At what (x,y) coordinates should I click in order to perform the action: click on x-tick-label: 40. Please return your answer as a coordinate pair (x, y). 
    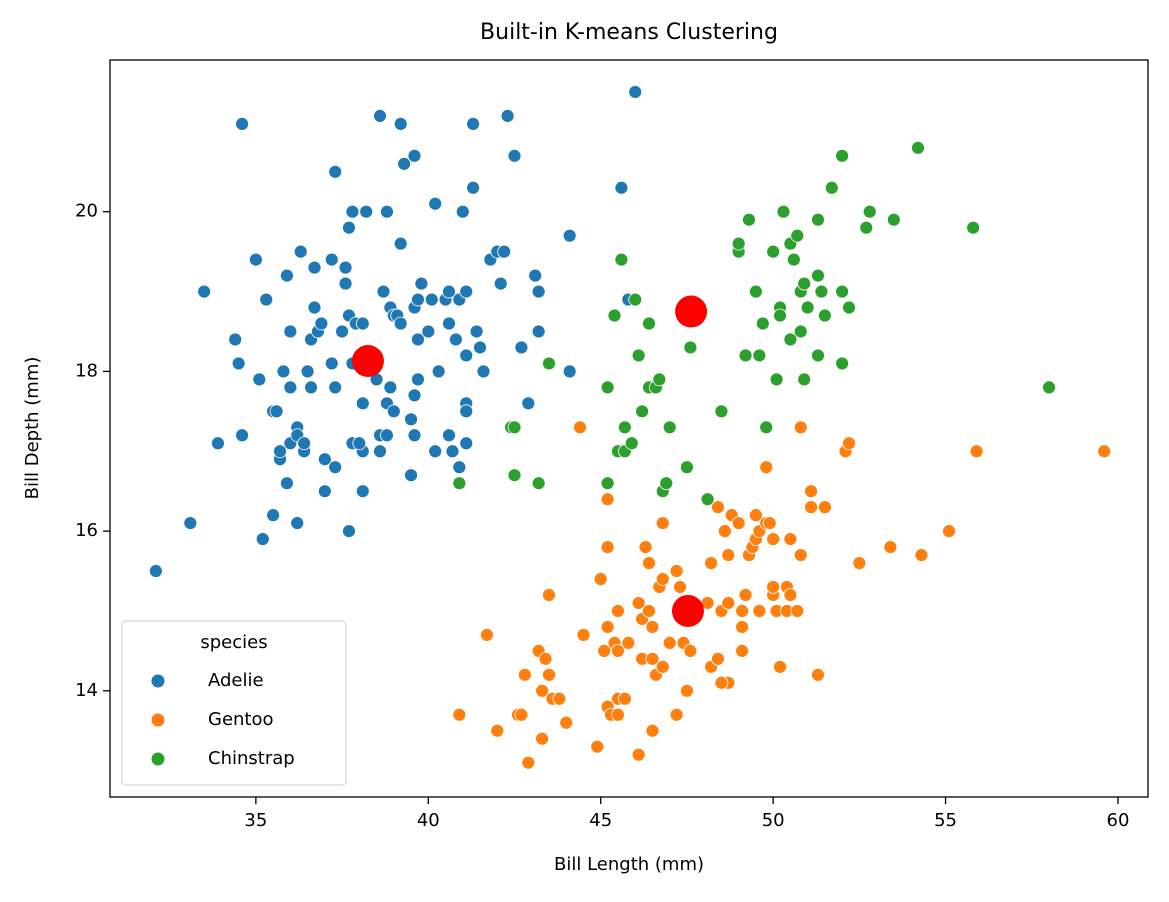
    Looking at the image, I should click on (428, 820).